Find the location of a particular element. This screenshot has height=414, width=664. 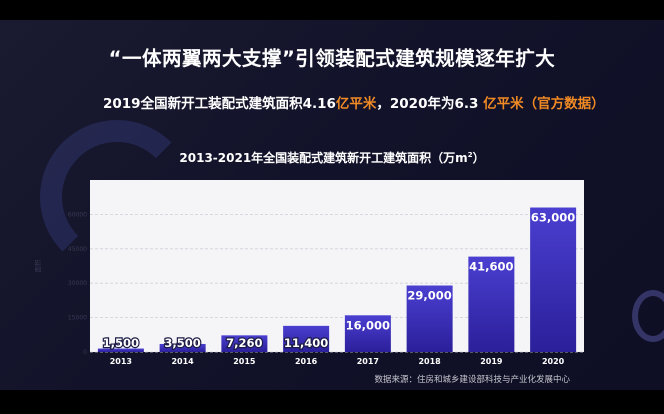

data-label: 3,500 is located at coordinates (182, 343).